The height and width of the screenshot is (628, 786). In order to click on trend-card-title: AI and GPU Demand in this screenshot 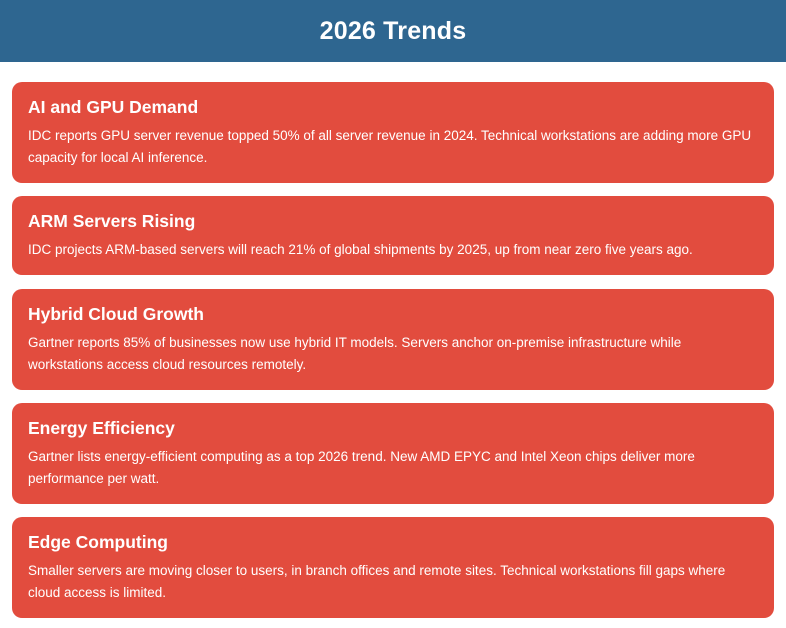, I will do `click(113, 107)`.